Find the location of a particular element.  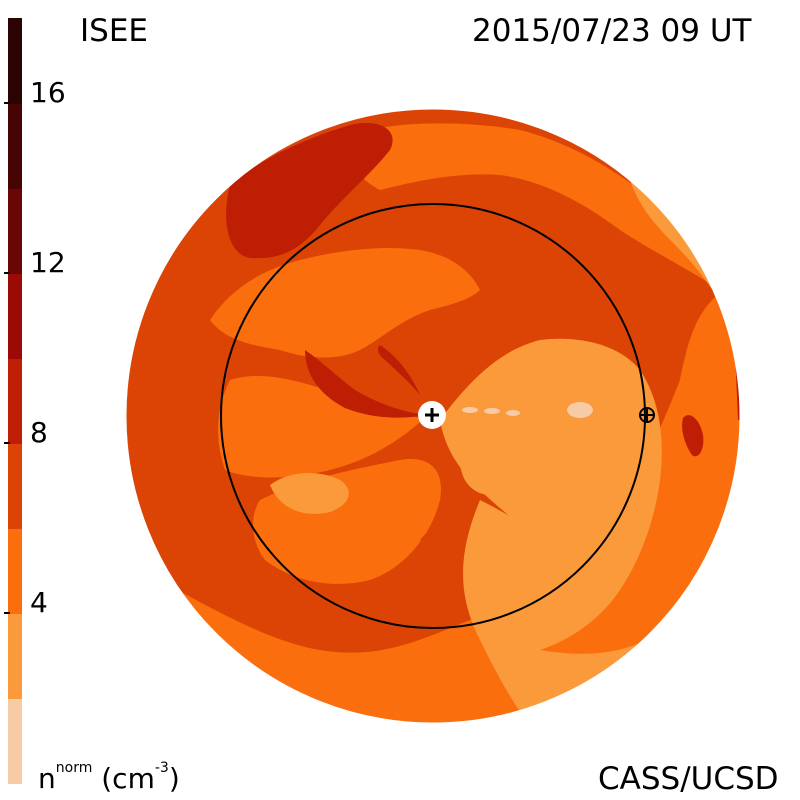

sun-marker is located at coordinates (432, 415).